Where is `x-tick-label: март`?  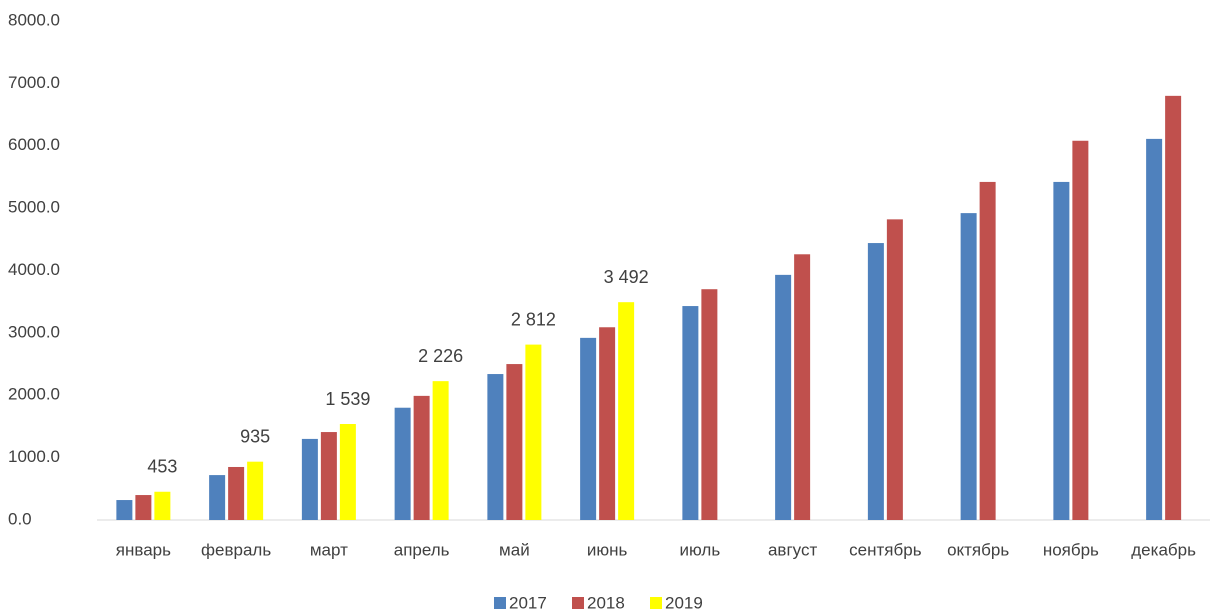
x-tick-label: март is located at coordinates (329, 549).